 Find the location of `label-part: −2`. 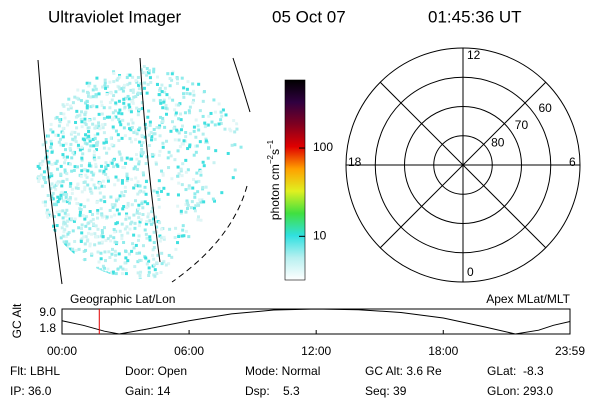

label-part: −2 is located at coordinates (270, 159).